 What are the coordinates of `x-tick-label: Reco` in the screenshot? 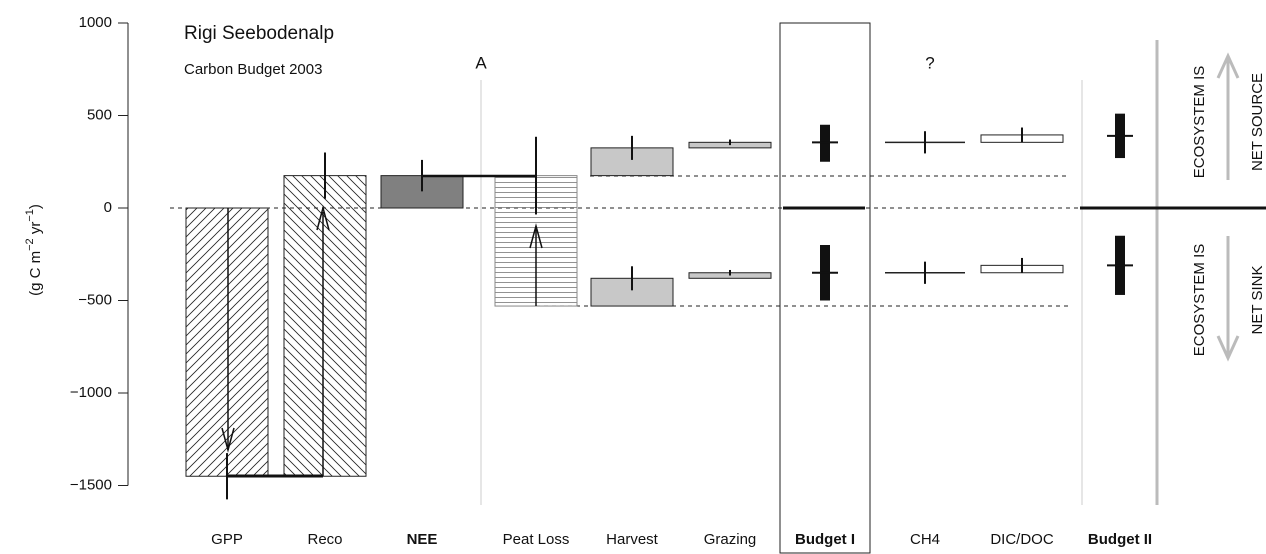 It's located at (324, 539).